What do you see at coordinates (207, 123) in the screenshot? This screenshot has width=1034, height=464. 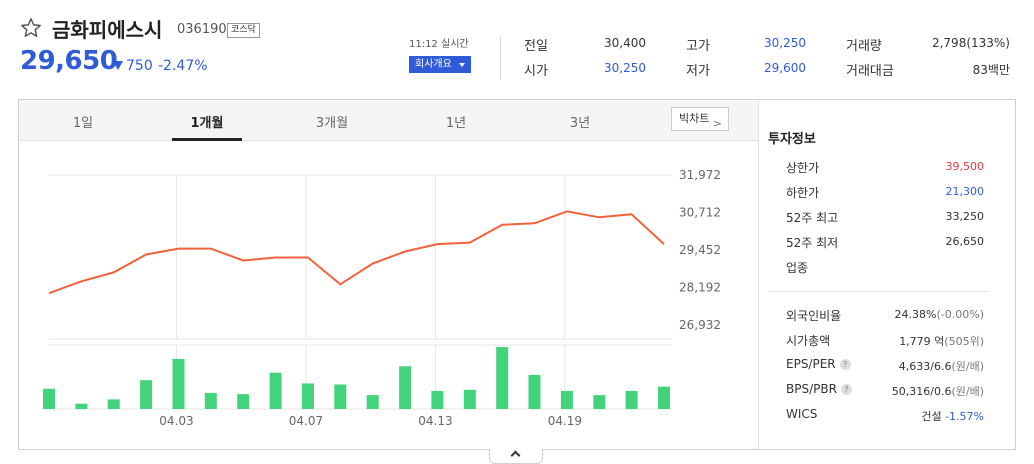 I see `tab-1month: 1개월` at bounding box center [207, 123].